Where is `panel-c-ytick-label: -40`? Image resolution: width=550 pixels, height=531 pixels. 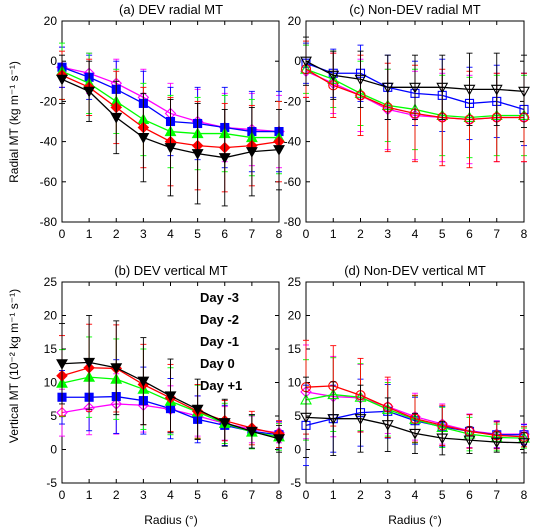
panel-c-ytick-label: -40 is located at coordinates (293, 142).